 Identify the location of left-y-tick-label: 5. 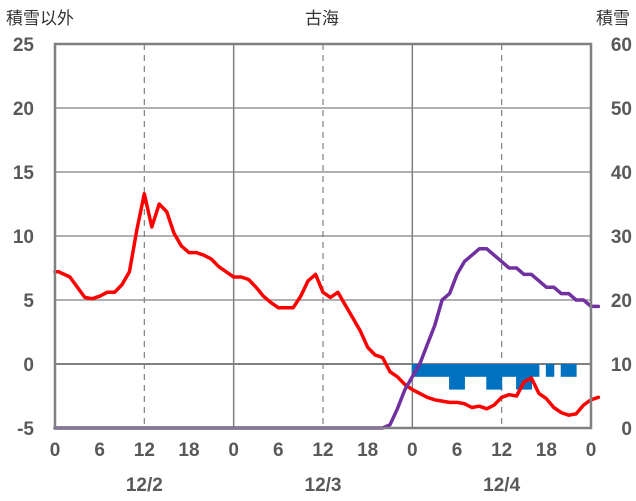
(28, 301).